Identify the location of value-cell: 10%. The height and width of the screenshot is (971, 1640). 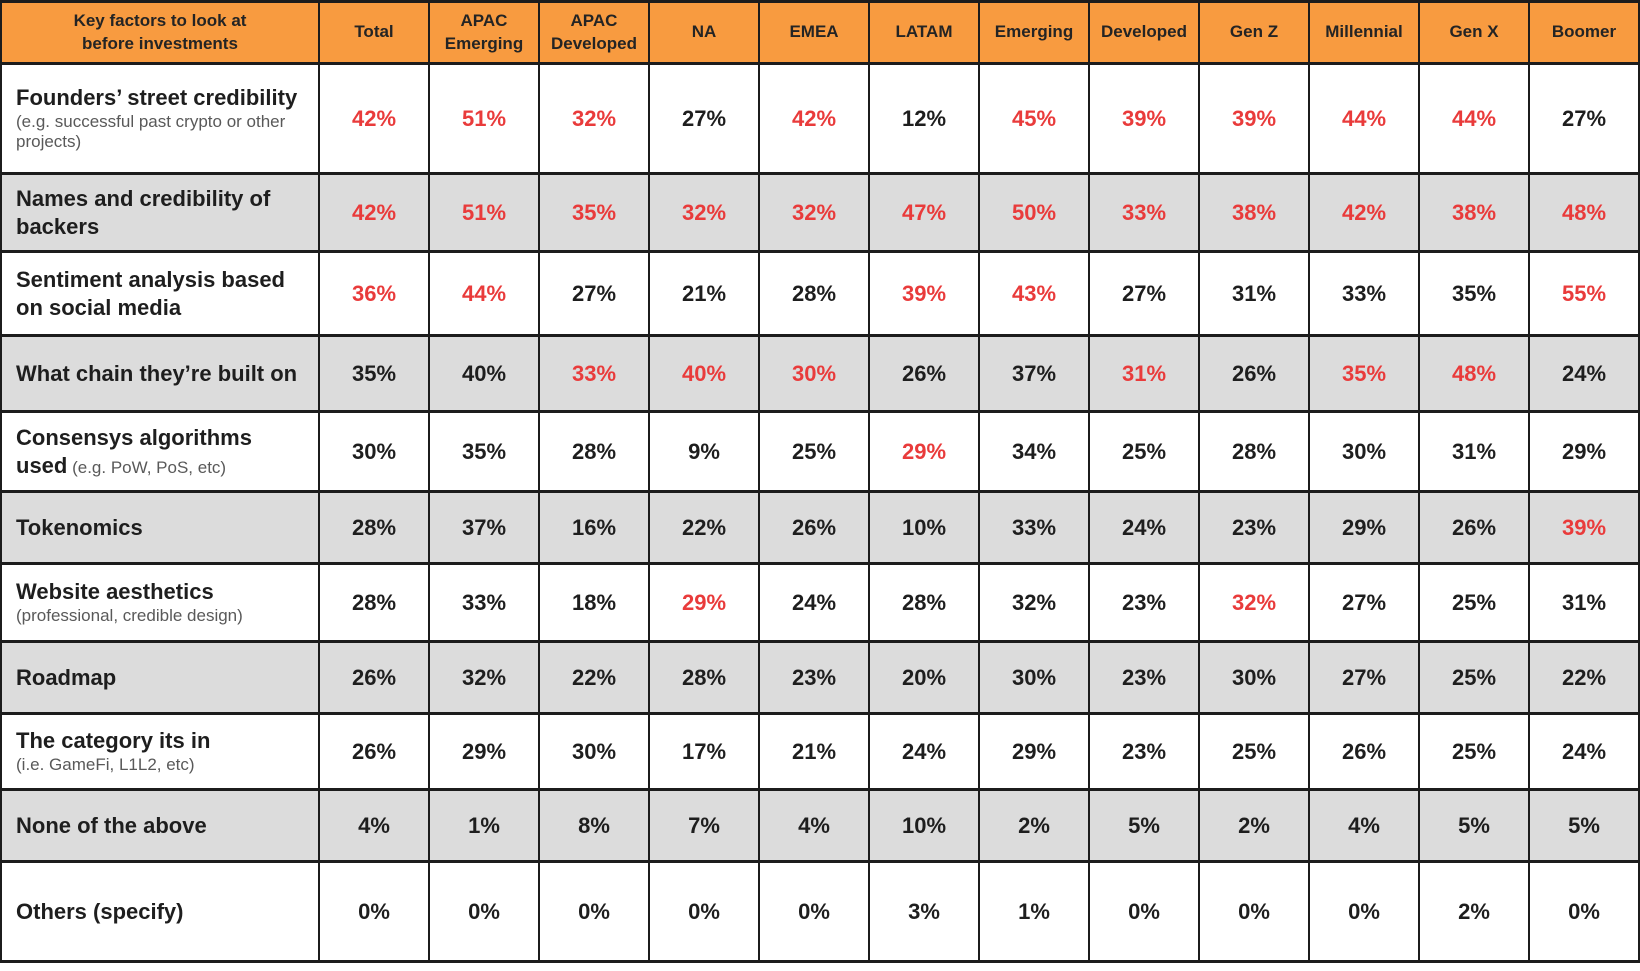
(924, 825).